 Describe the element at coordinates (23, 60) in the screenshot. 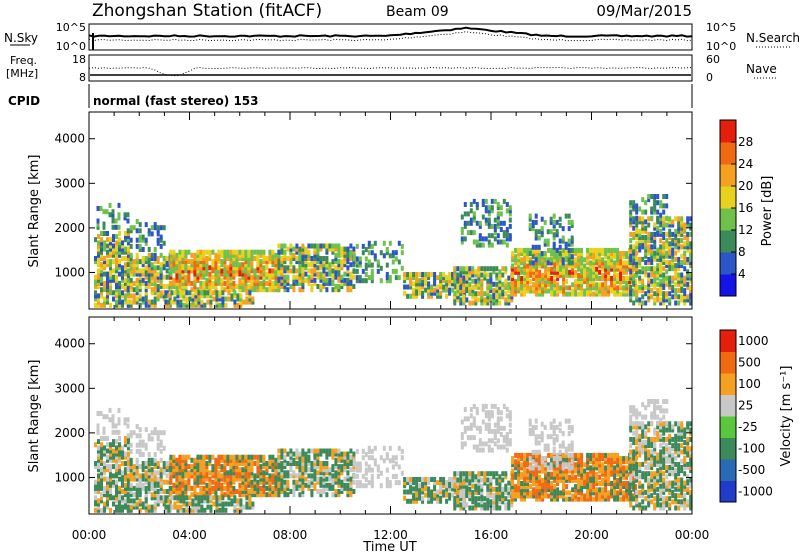

I see `freq-label-line1: Freq.` at that location.